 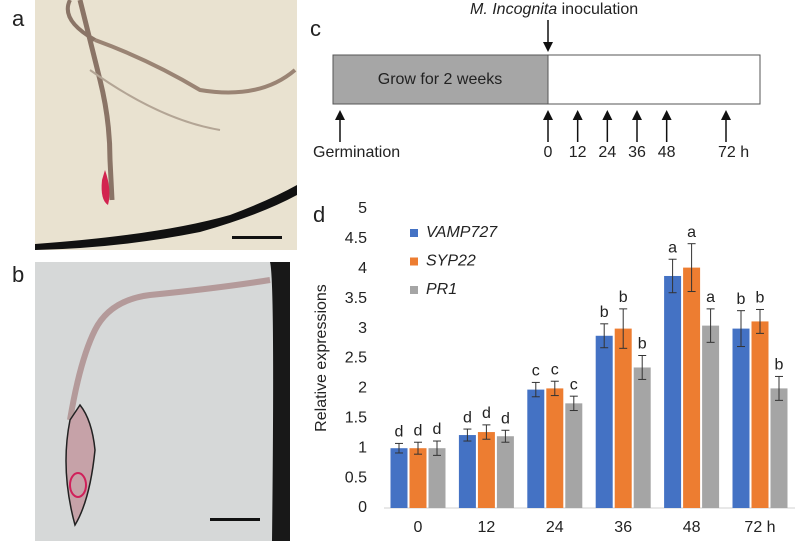 What do you see at coordinates (607, 152) in the screenshot?
I see `time-label: 24` at bounding box center [607, 152].